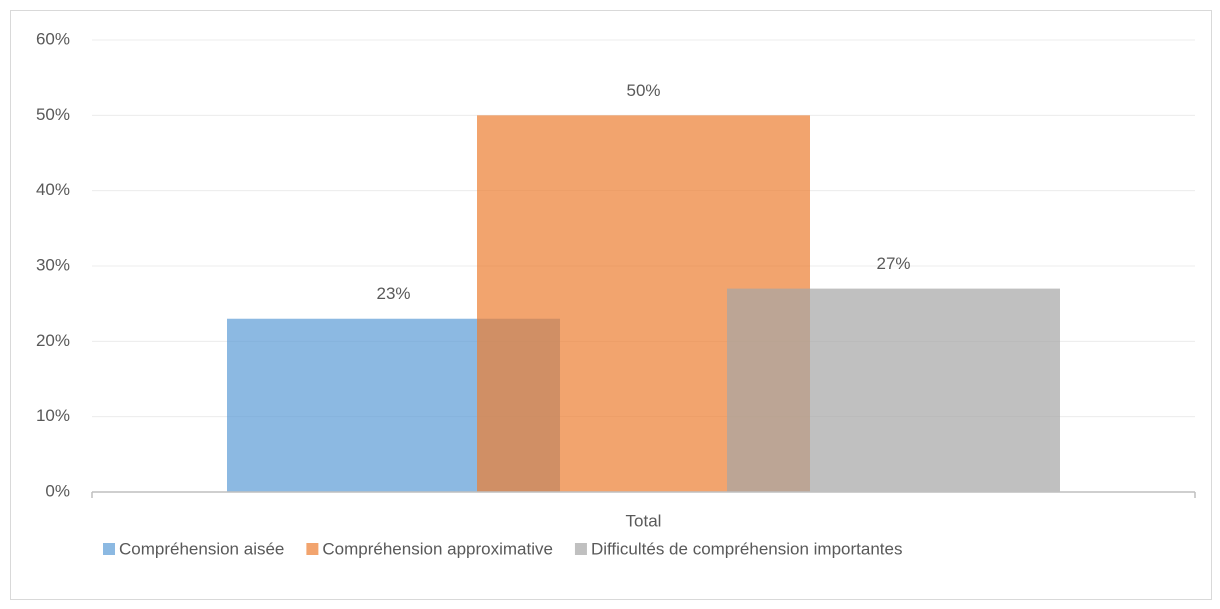  I want to click on bar, so click(893, 390).